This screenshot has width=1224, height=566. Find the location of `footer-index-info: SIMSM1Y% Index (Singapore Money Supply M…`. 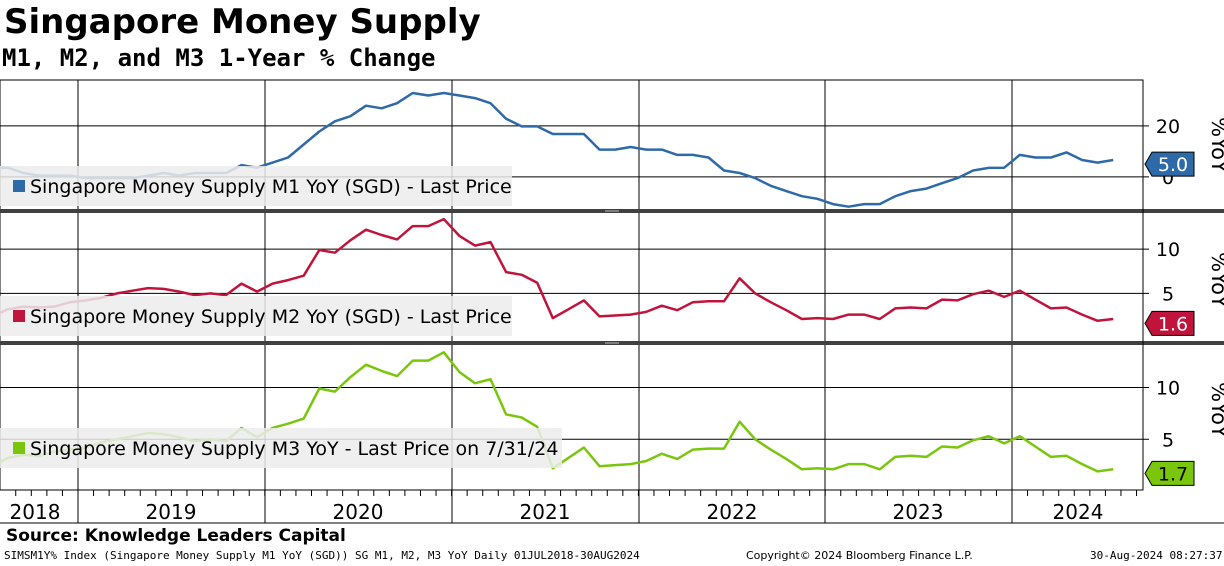

footer-index-info: SIMSM1Y% Index (Singapore Money Supply M… is located at coordinates (322, 555).